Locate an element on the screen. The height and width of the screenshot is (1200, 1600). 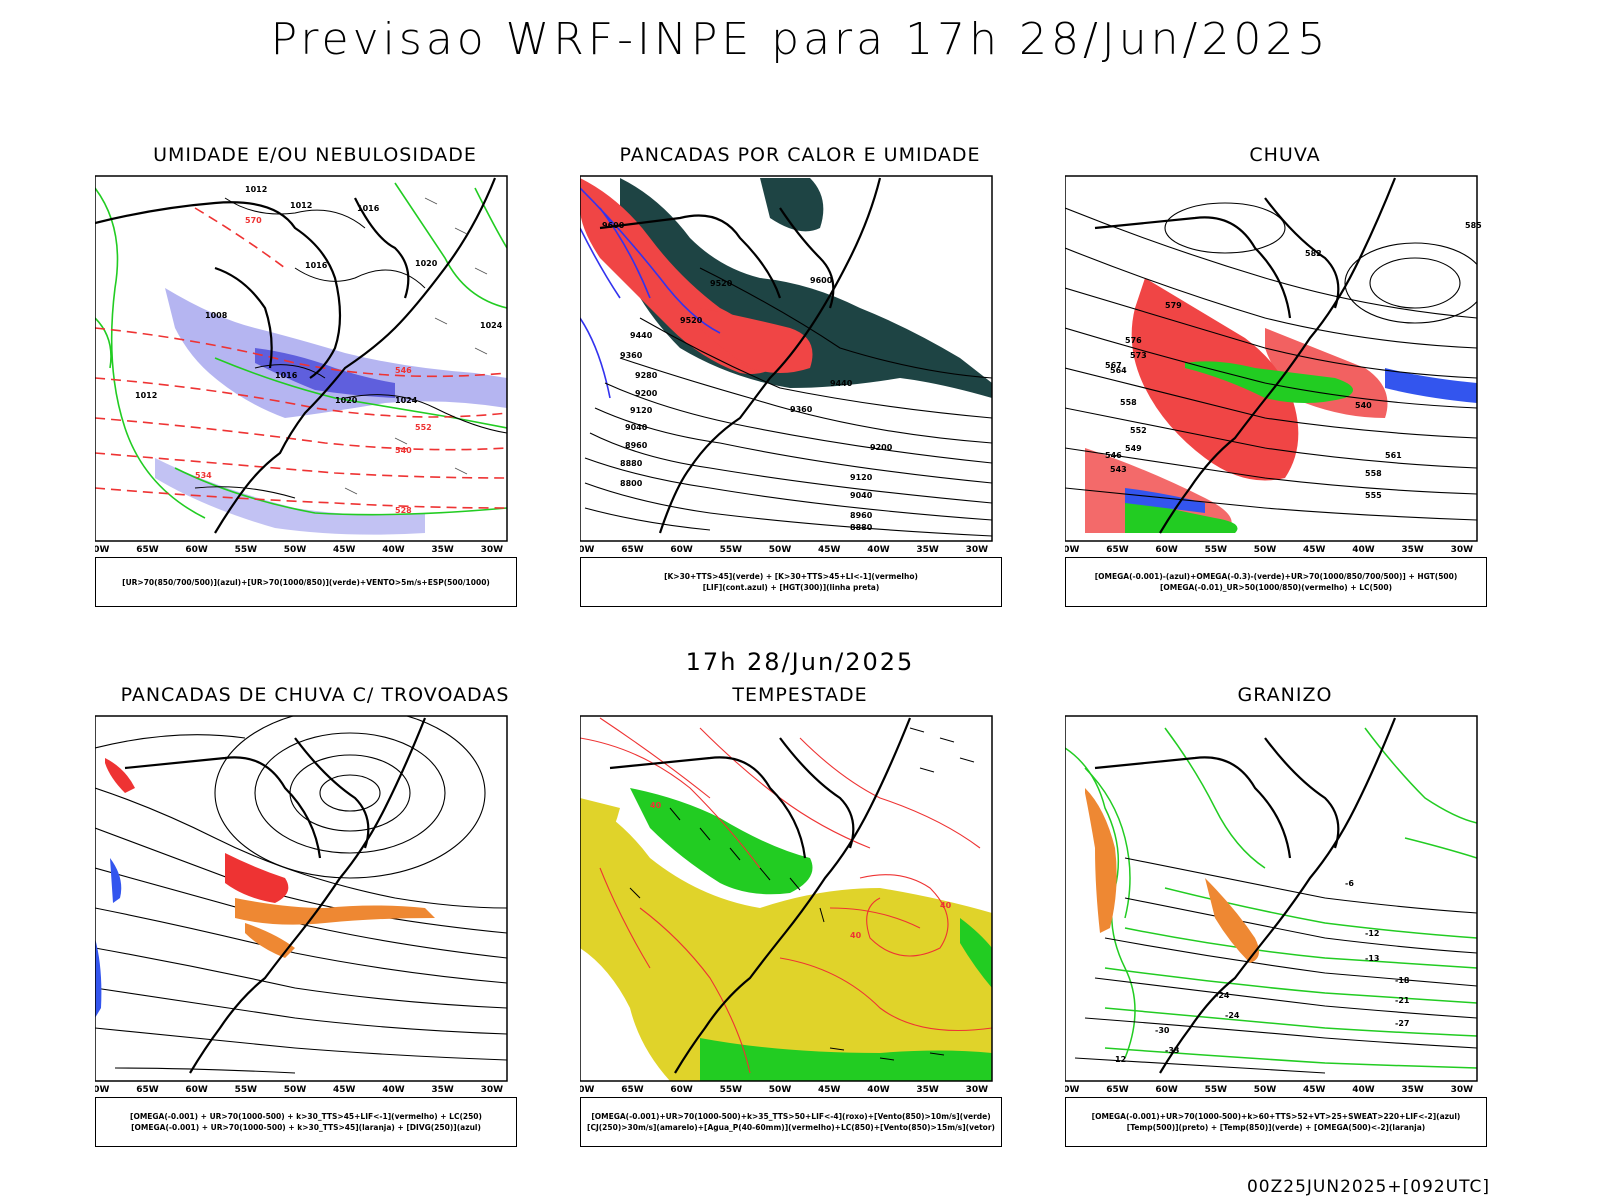
contour-label: 576 is located at coordinates (1133, 340).